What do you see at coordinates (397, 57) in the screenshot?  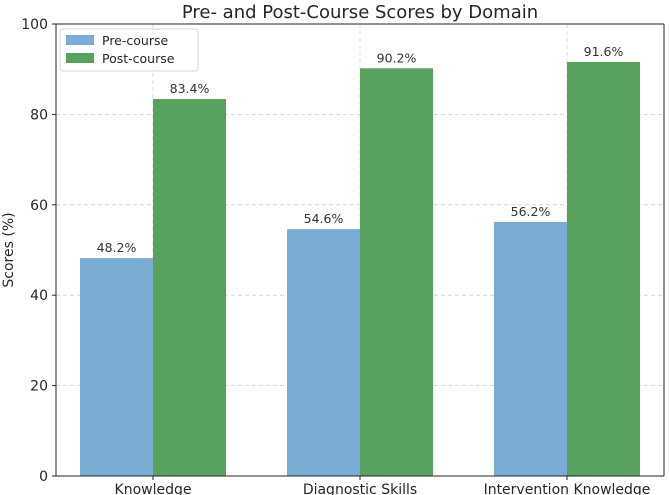 I see `bar-value-label: 90.2%` at bounding box center [397, 57].